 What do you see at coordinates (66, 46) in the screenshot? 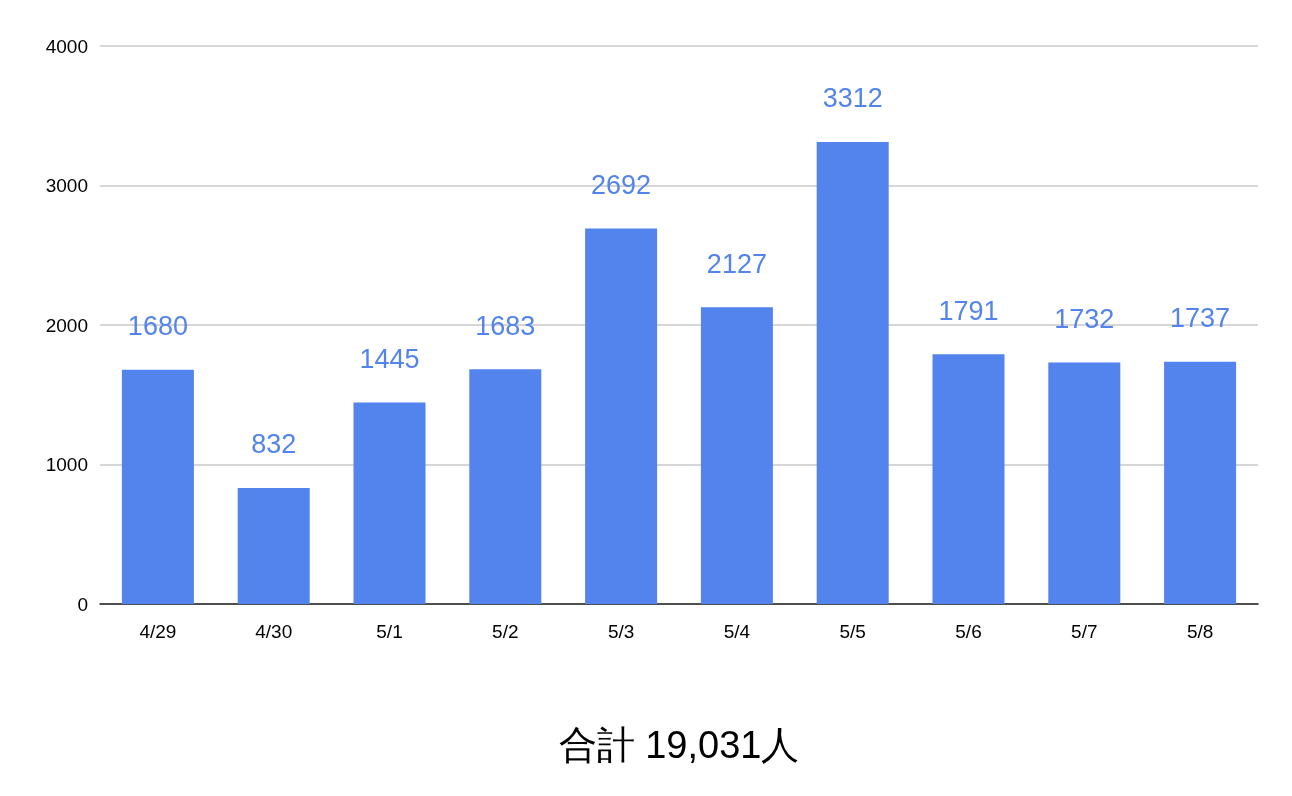
I see `y-tick-label: 4000` at bounding box center [66, 46].